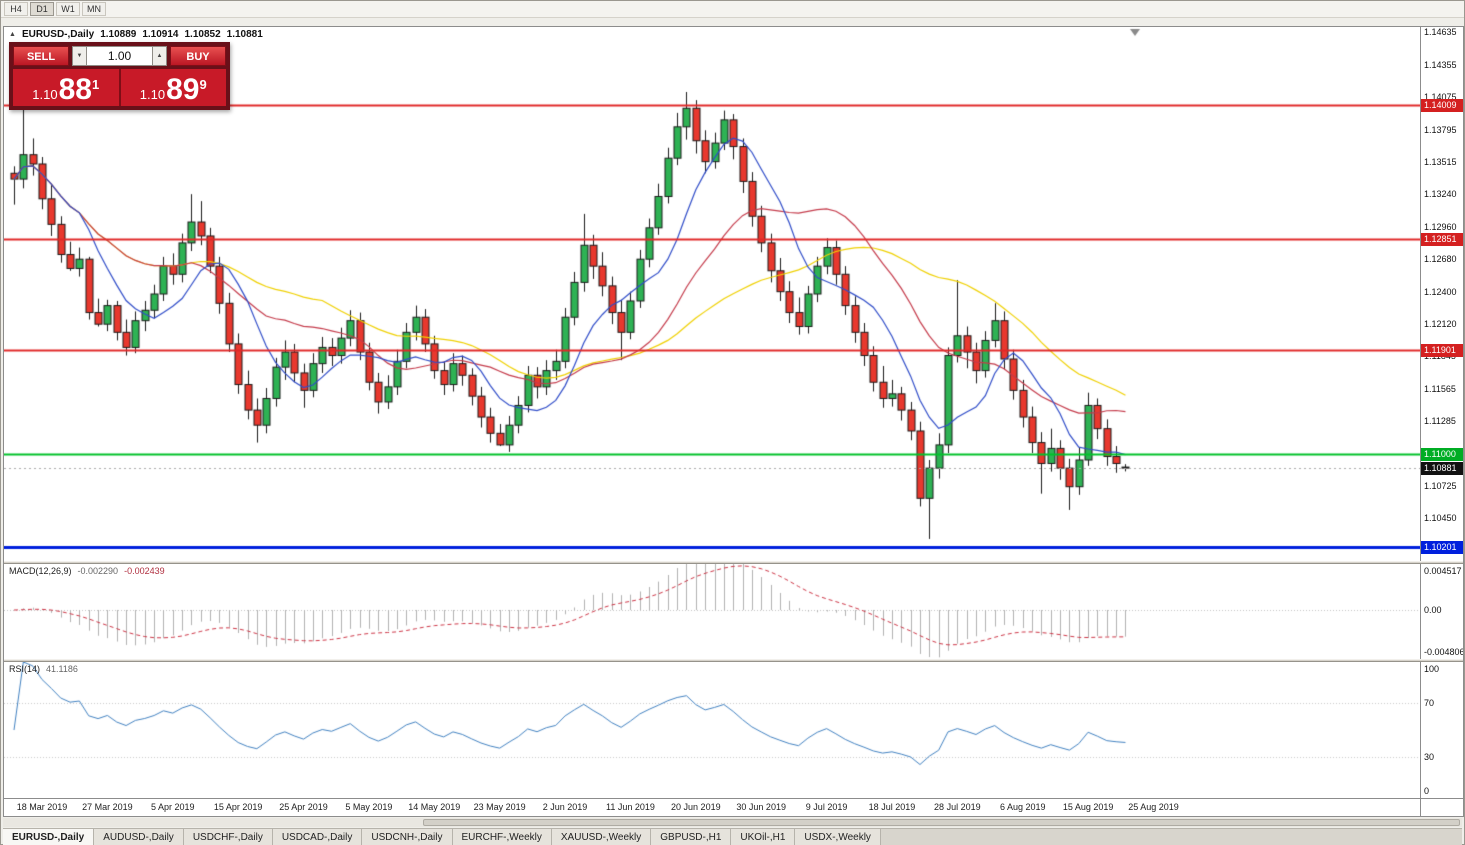  I want to click on buy-price-base: 1.10, so click(152, 94).